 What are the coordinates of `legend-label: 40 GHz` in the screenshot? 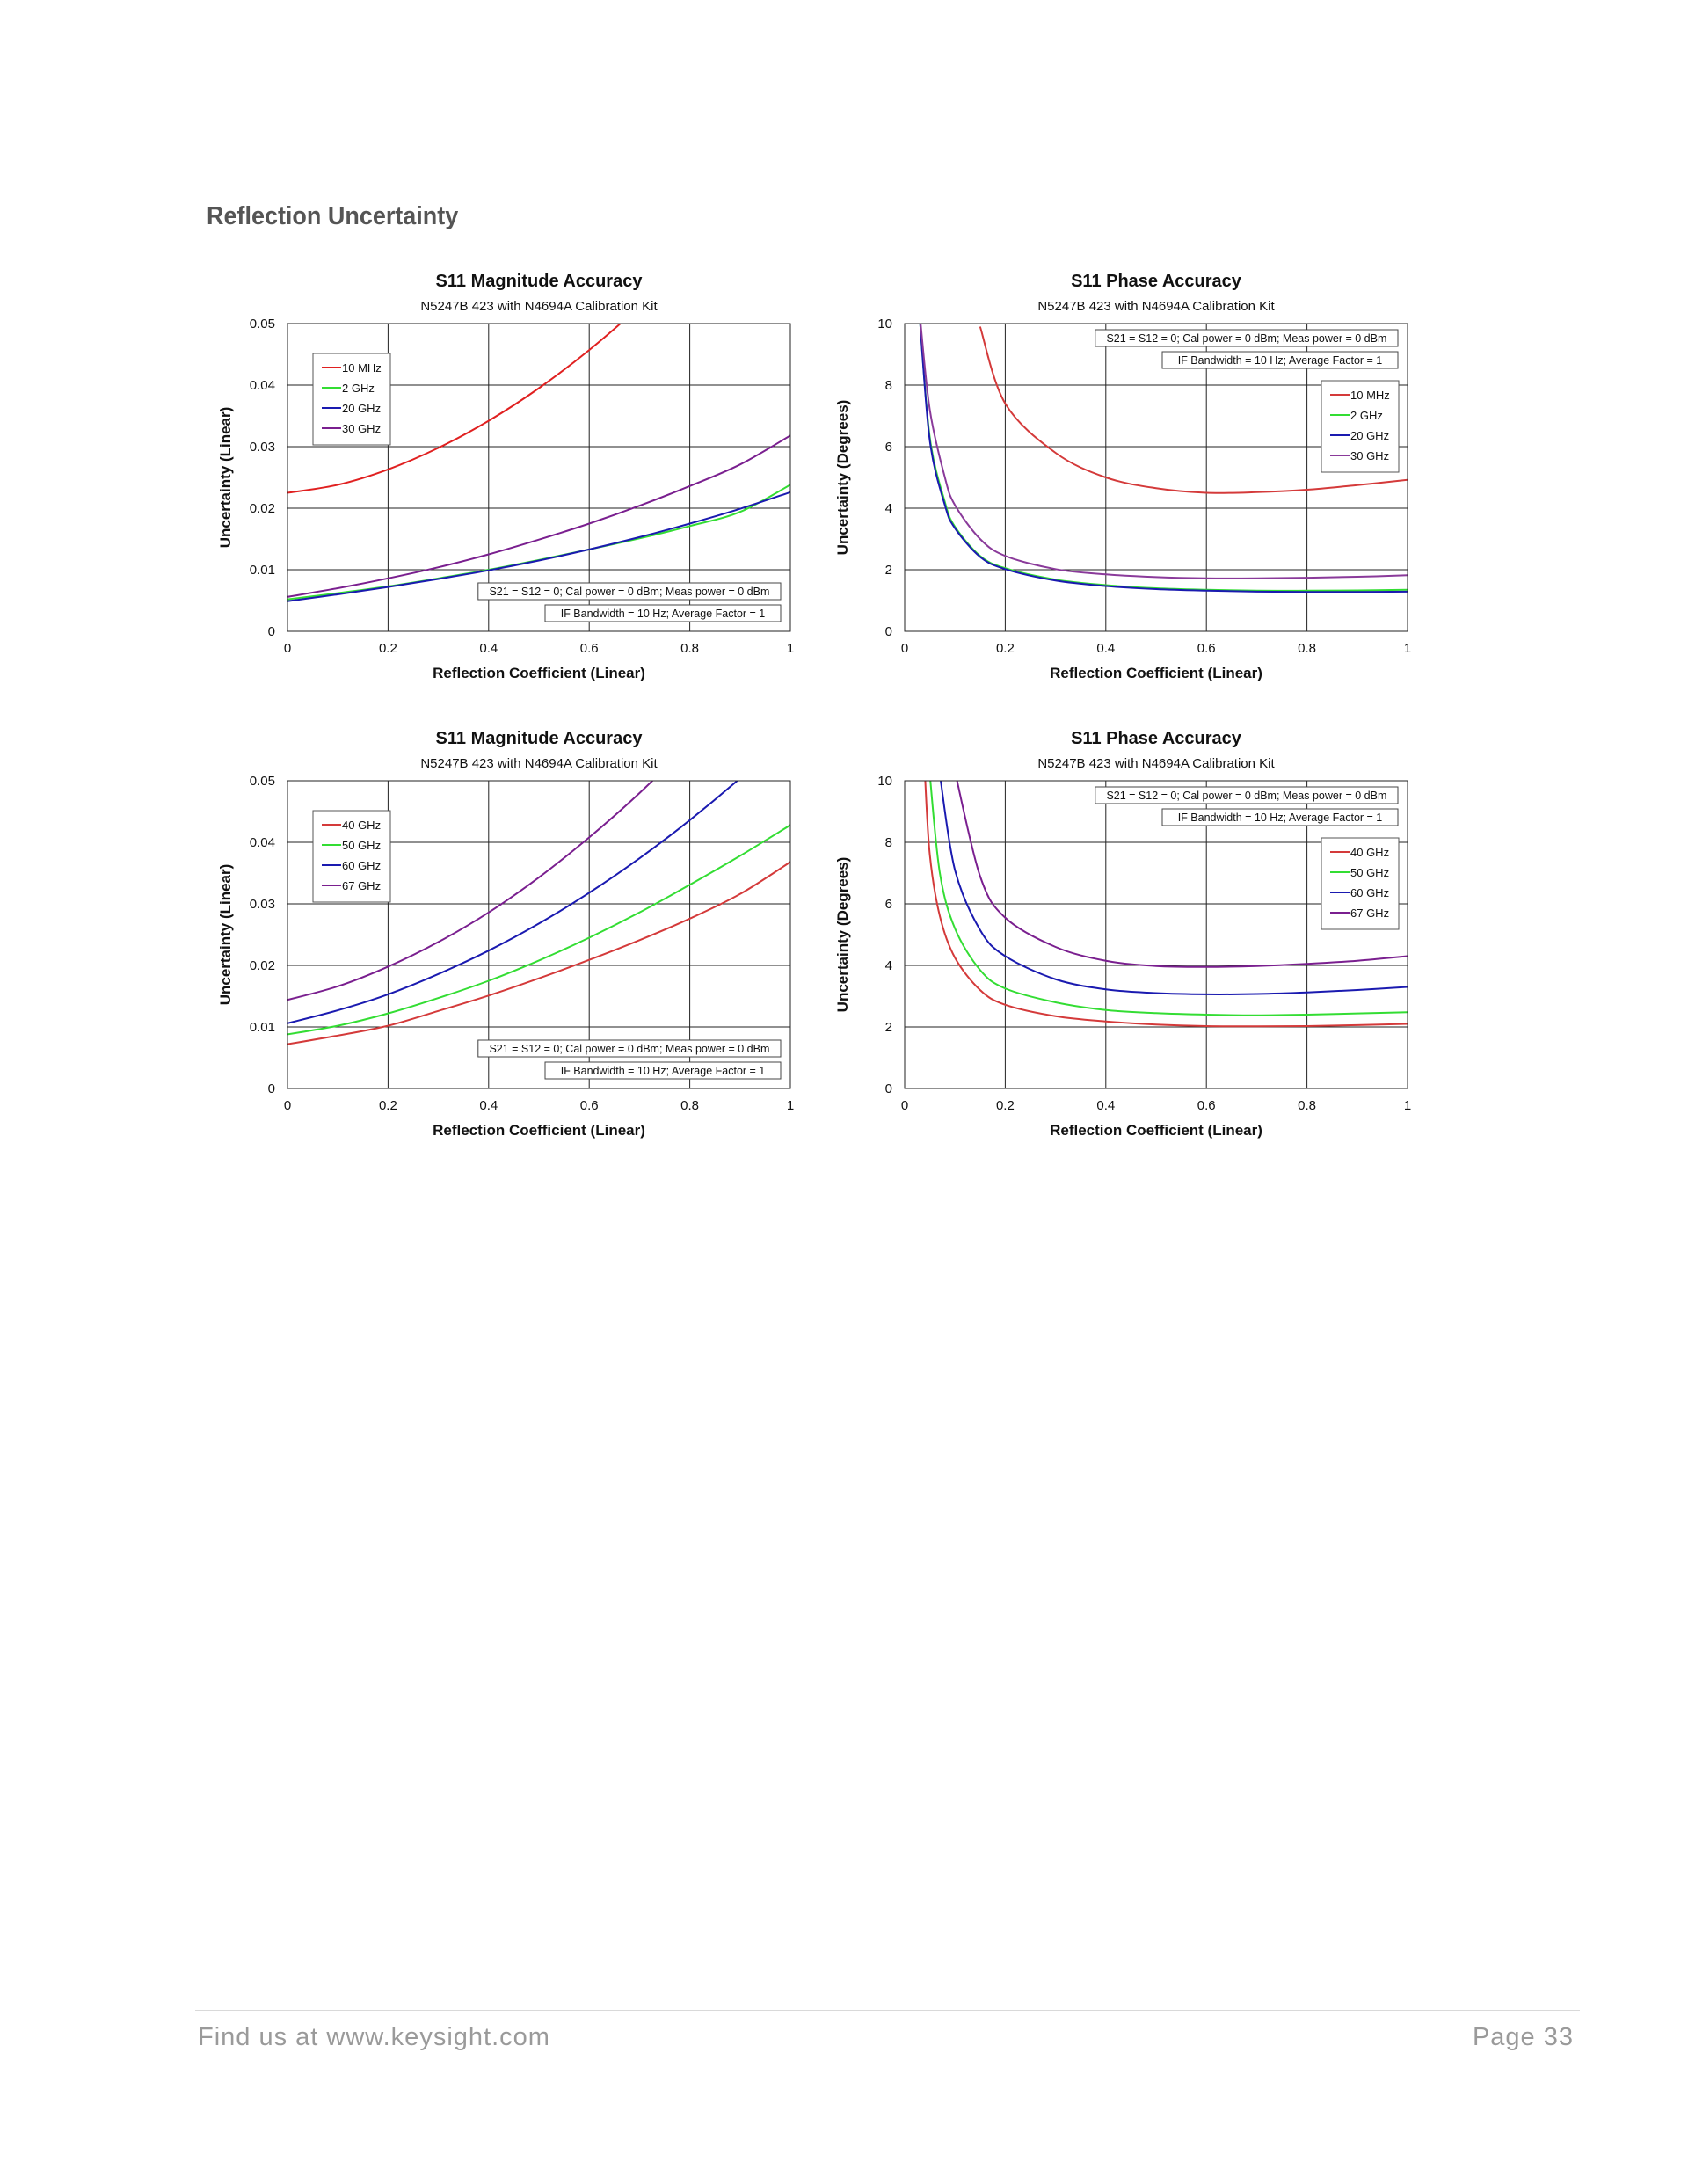 It's located at (1369, 852).